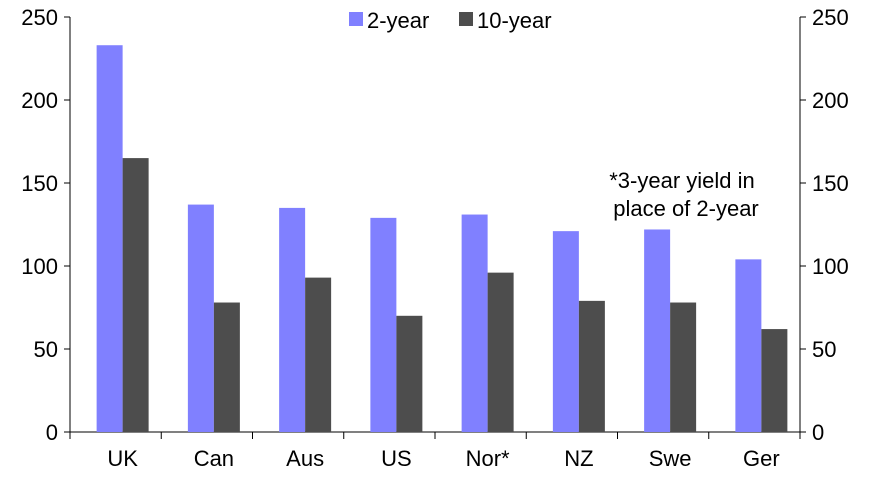 The height and width of the screenshot is (482, 873). I want to click on x-category-label: UK, so click(122, 458).